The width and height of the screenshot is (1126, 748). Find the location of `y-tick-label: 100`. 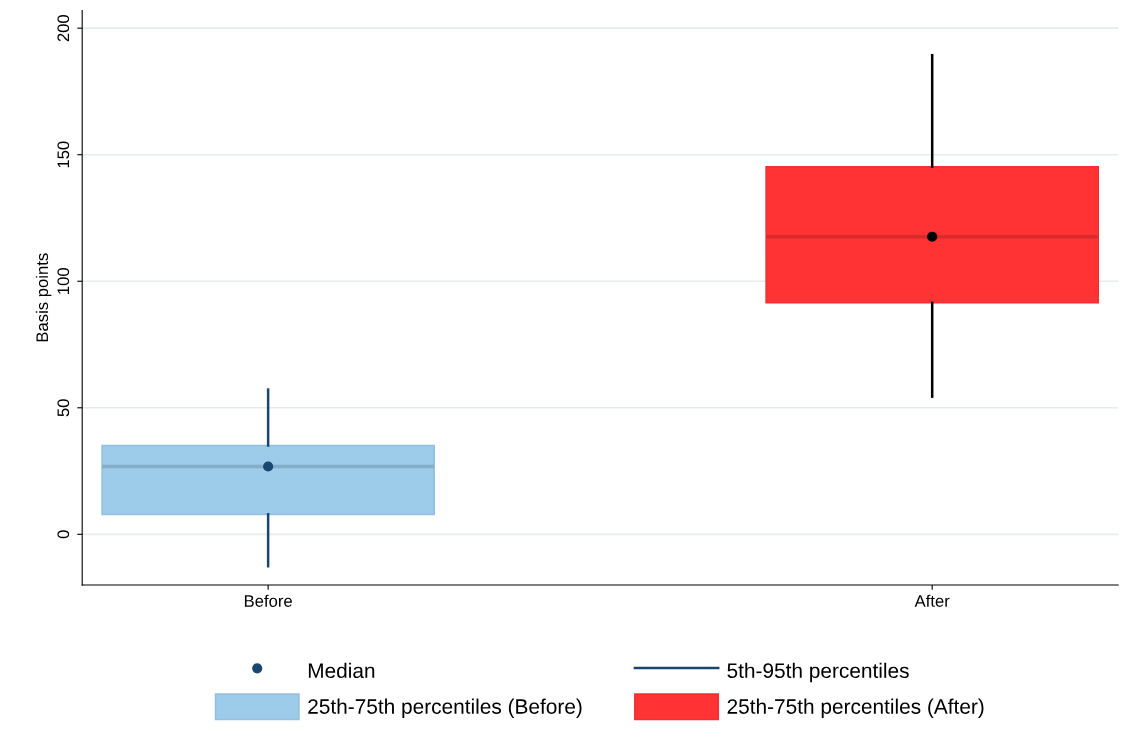

y-tick-label: 100 is located at coordinates (63, 281).